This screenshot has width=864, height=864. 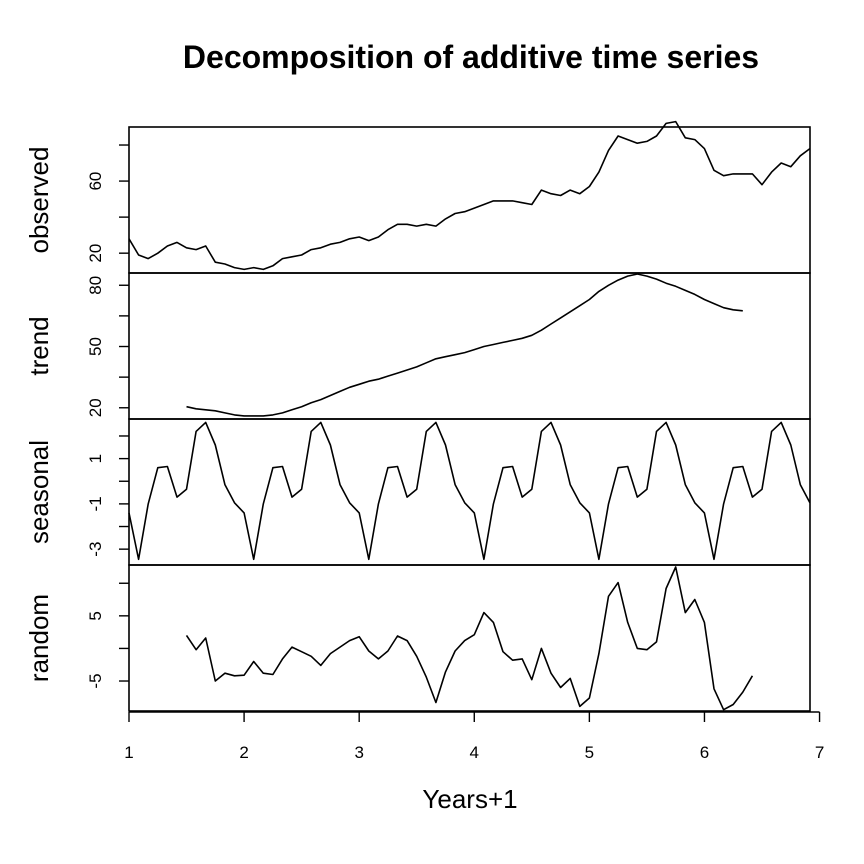 I want to click on x-tick-label: 4, so click(x=474, y=752).